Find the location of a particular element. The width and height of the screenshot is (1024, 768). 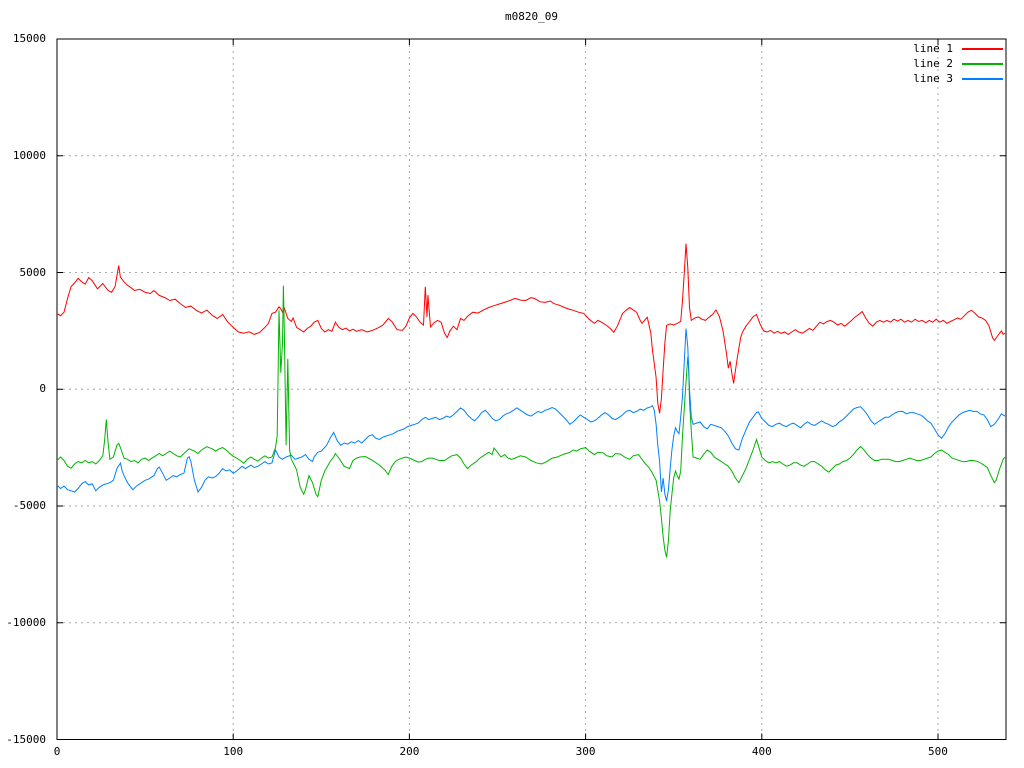

x-tick-label: 0 is located at coordinates (57, 751).